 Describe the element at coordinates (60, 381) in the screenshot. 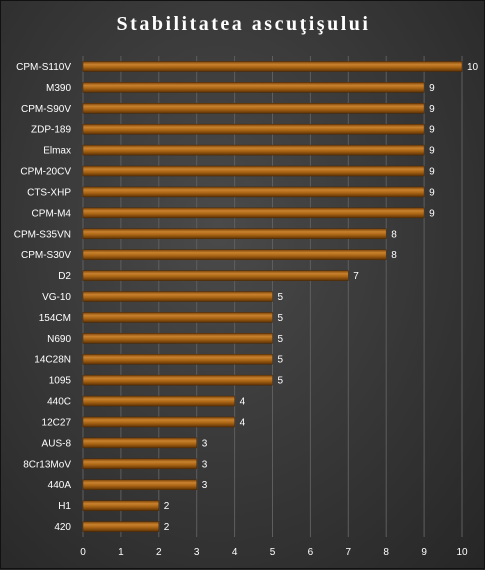

I see `category-label: 1095` at that location.